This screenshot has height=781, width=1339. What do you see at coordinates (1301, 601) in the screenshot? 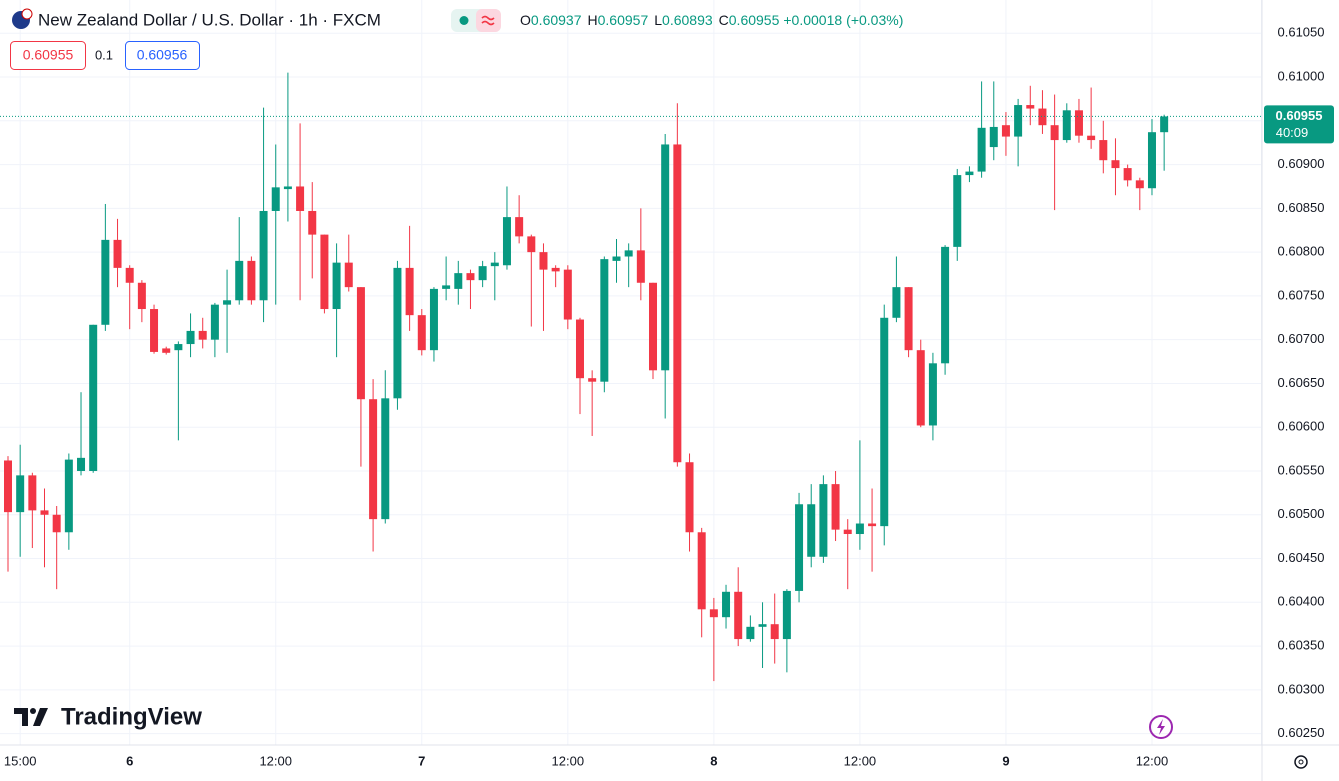
I see `y-tick-label: 0.60400` at bounding box center [1301, 601].